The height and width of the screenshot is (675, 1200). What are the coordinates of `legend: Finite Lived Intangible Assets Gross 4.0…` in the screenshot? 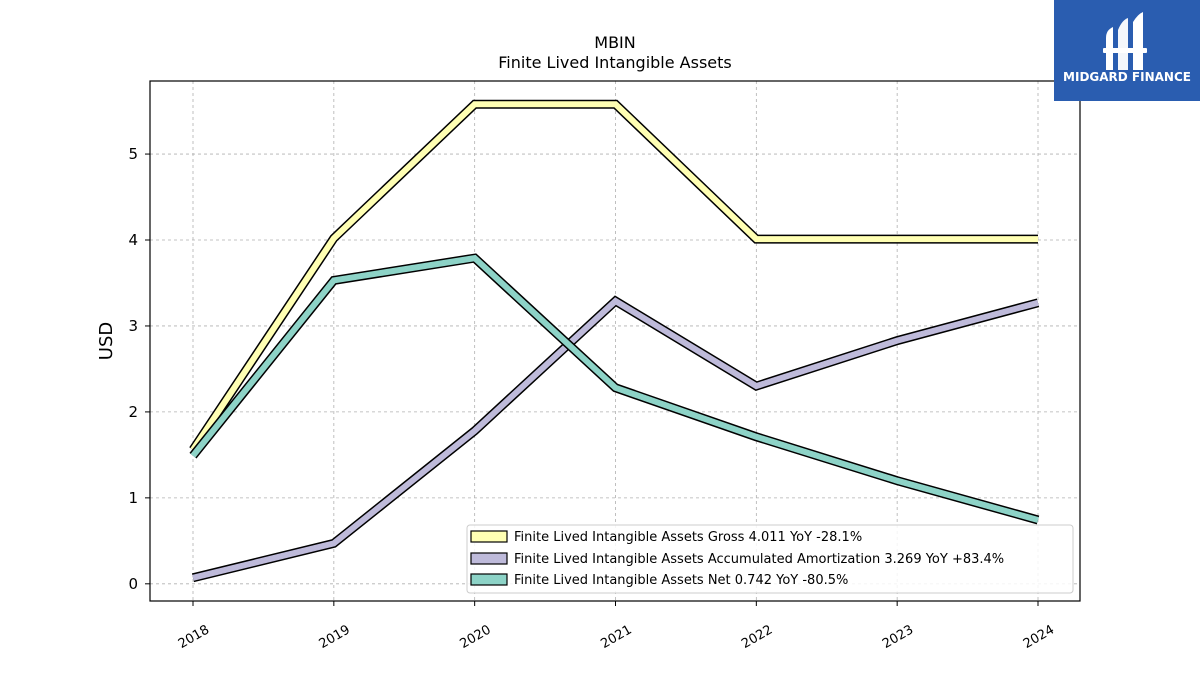 It's located at (770, 559).